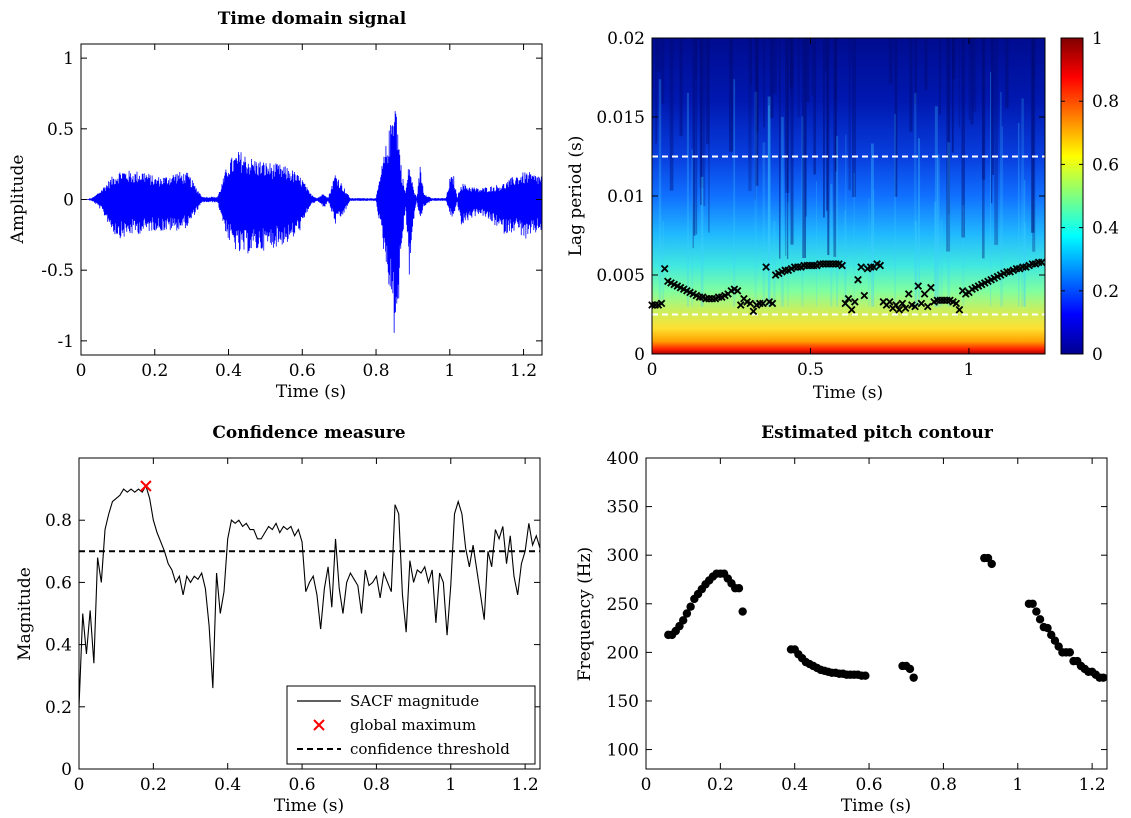 This screenshot has height=818, width=1131. What do you see at coordinates (1097, 355) in the screenshot?
I see `colorbar-tick-label: 0` at bounding box center [1097, 355].